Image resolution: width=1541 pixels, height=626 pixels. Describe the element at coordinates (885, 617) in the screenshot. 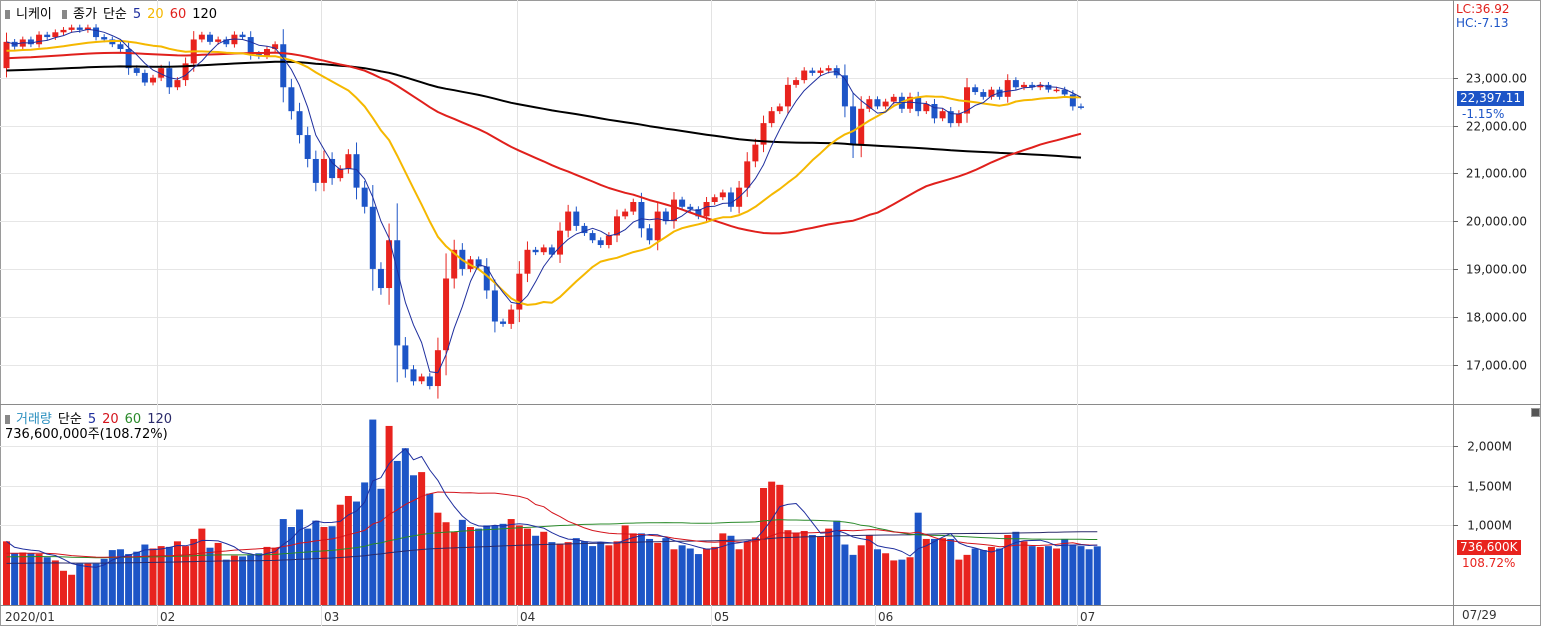

I see `date-tick-label: 06` at that location.